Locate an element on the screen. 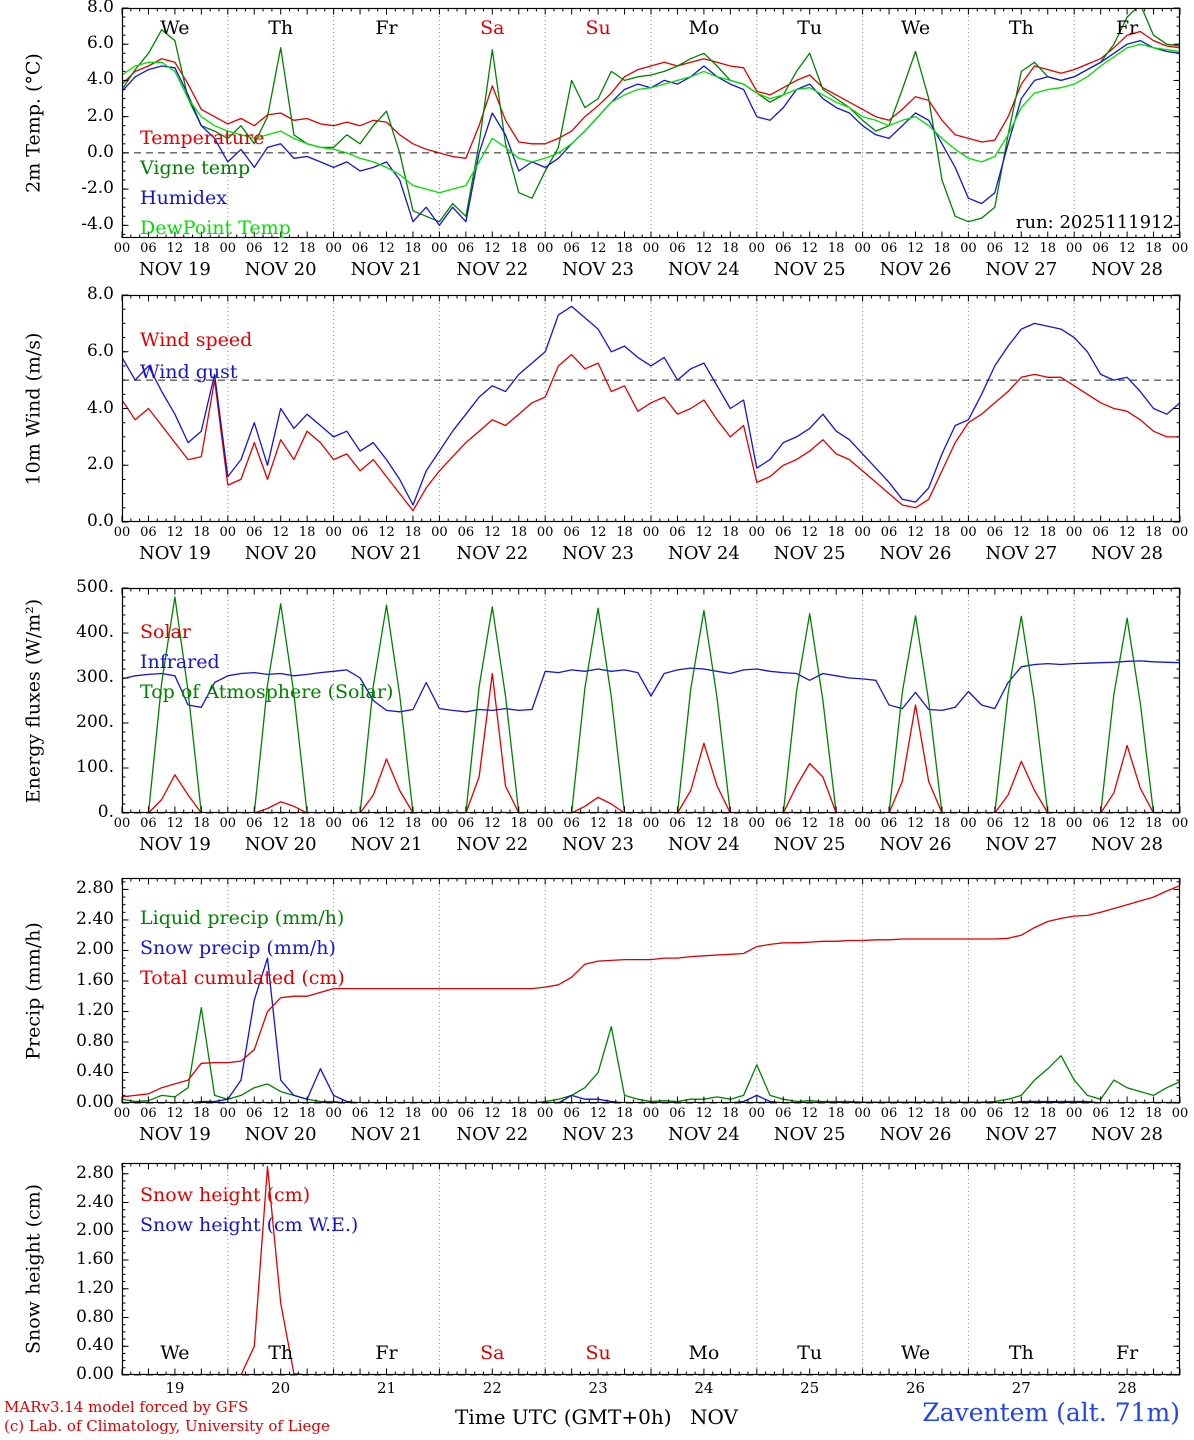  panel-temperature is located at coordinates (651, 123).